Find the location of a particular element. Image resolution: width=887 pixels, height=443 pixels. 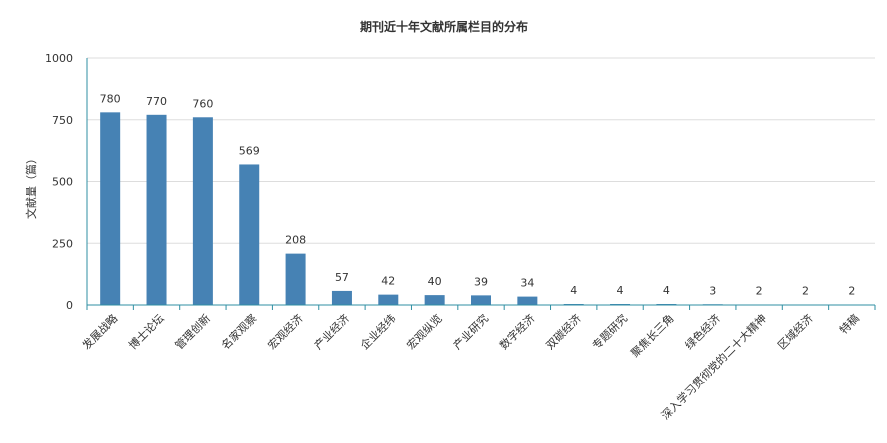

x-tick-label: 管理创新 is located at coordinates (192, 331).